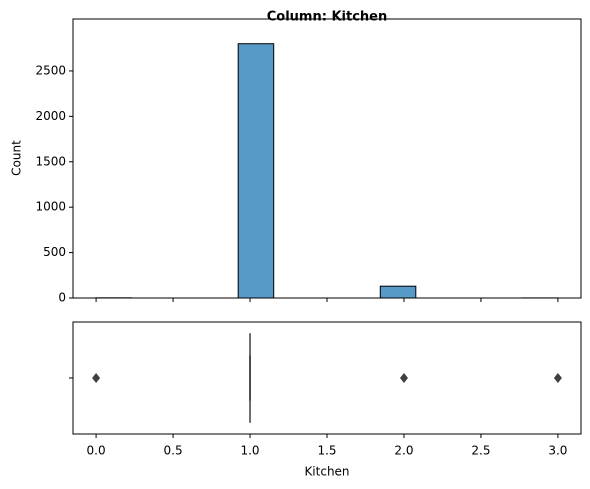  What do you see at coordinates (173, 451) in the screenshot?
I see `x-tick-label: 0.5` at bounding box center [173, 451].